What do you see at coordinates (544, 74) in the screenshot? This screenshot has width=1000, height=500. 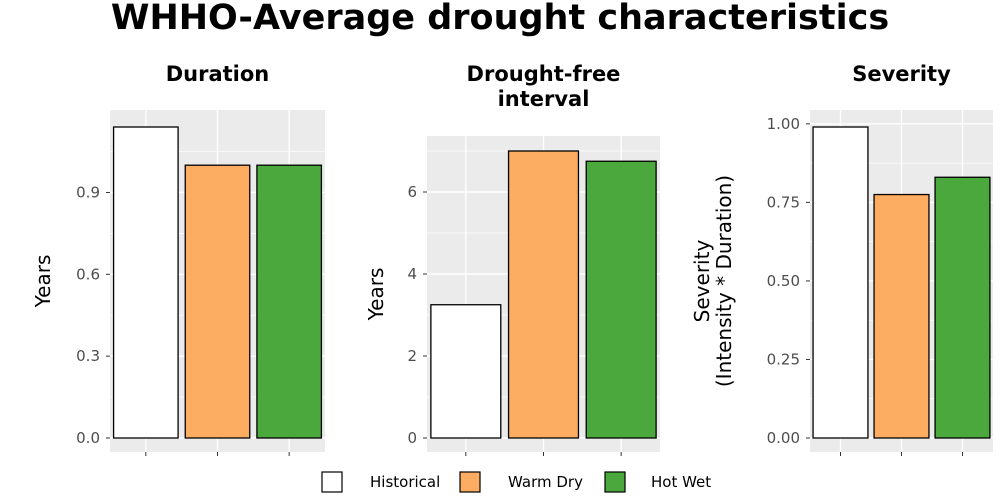 I see `panel-title: Drought-free` at bounding box center [544, 74].